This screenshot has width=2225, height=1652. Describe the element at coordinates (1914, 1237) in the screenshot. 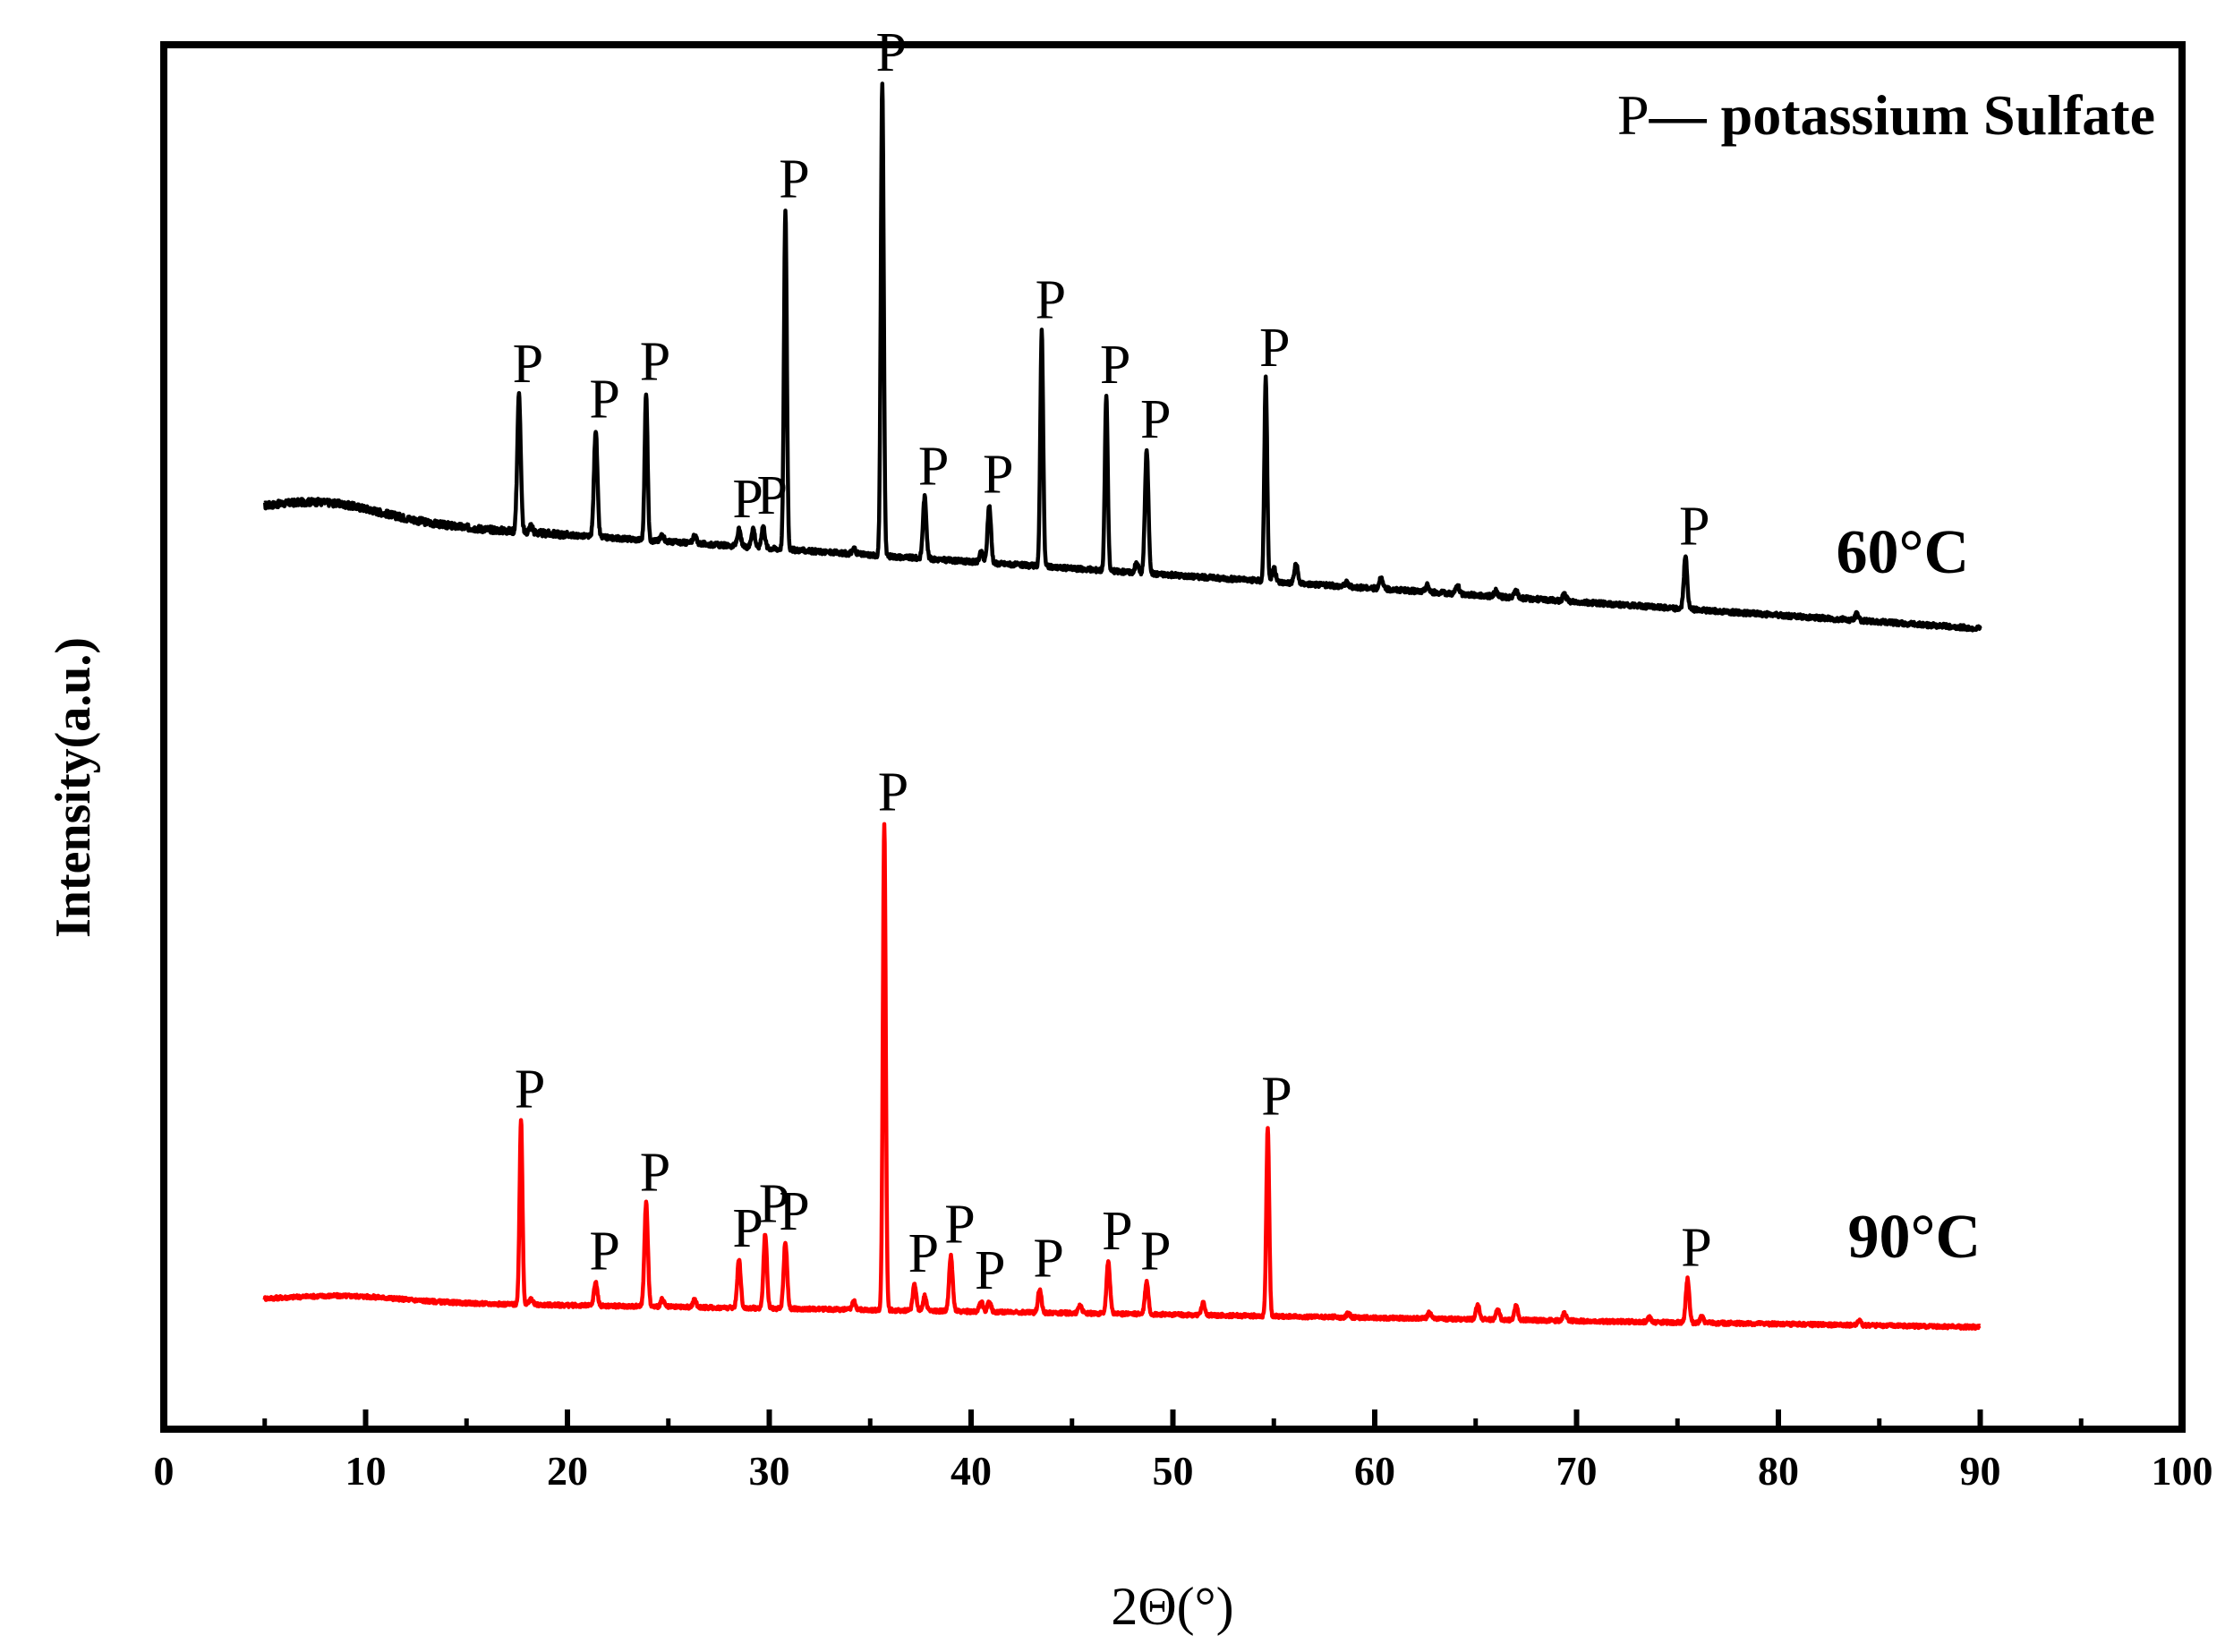

I see `series-label-90c: 90°C` at that location.